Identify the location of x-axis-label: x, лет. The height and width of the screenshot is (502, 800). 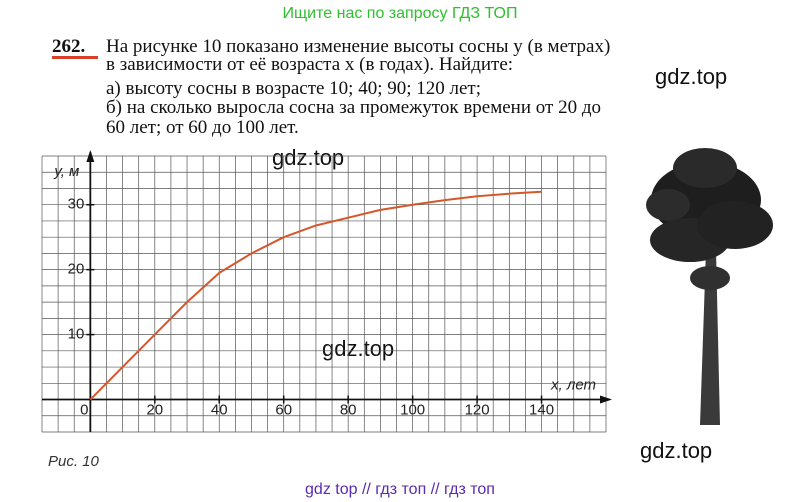
(573, 384).